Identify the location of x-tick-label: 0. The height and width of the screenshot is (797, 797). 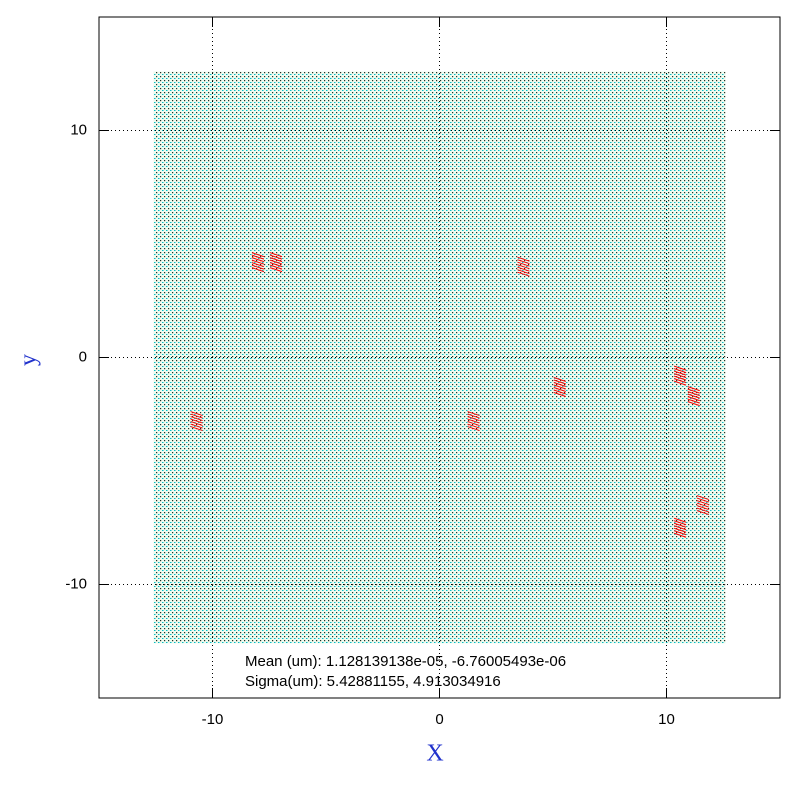
(439, 719).